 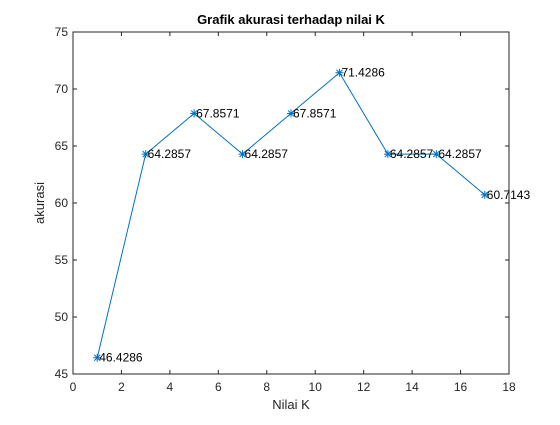 I want to click on y-tick-label: 45, so click(x=62, y=374).